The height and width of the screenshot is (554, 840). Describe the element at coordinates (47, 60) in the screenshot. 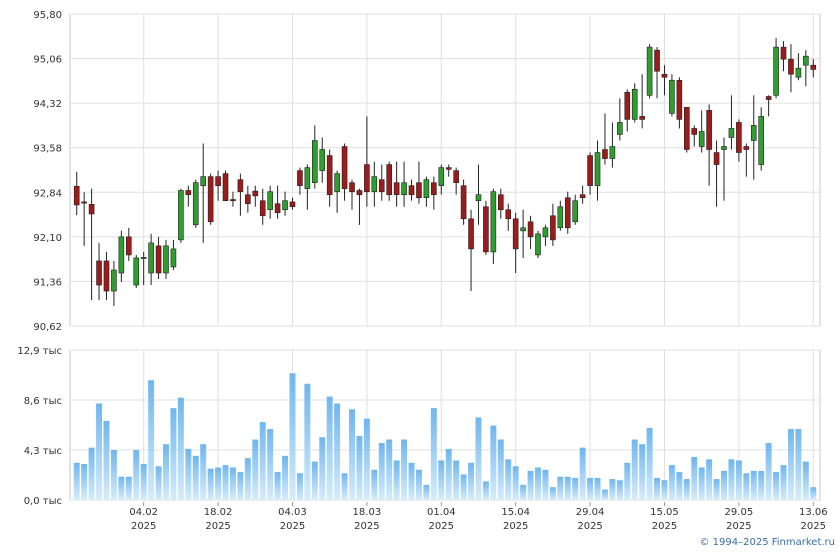

I see `y-tick-label: 95,06` at that location.